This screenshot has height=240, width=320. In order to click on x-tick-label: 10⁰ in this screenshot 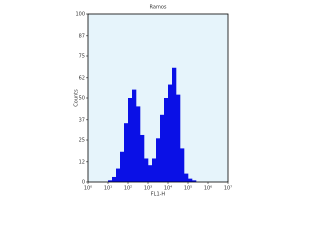, I will do `click(88, 189)`.